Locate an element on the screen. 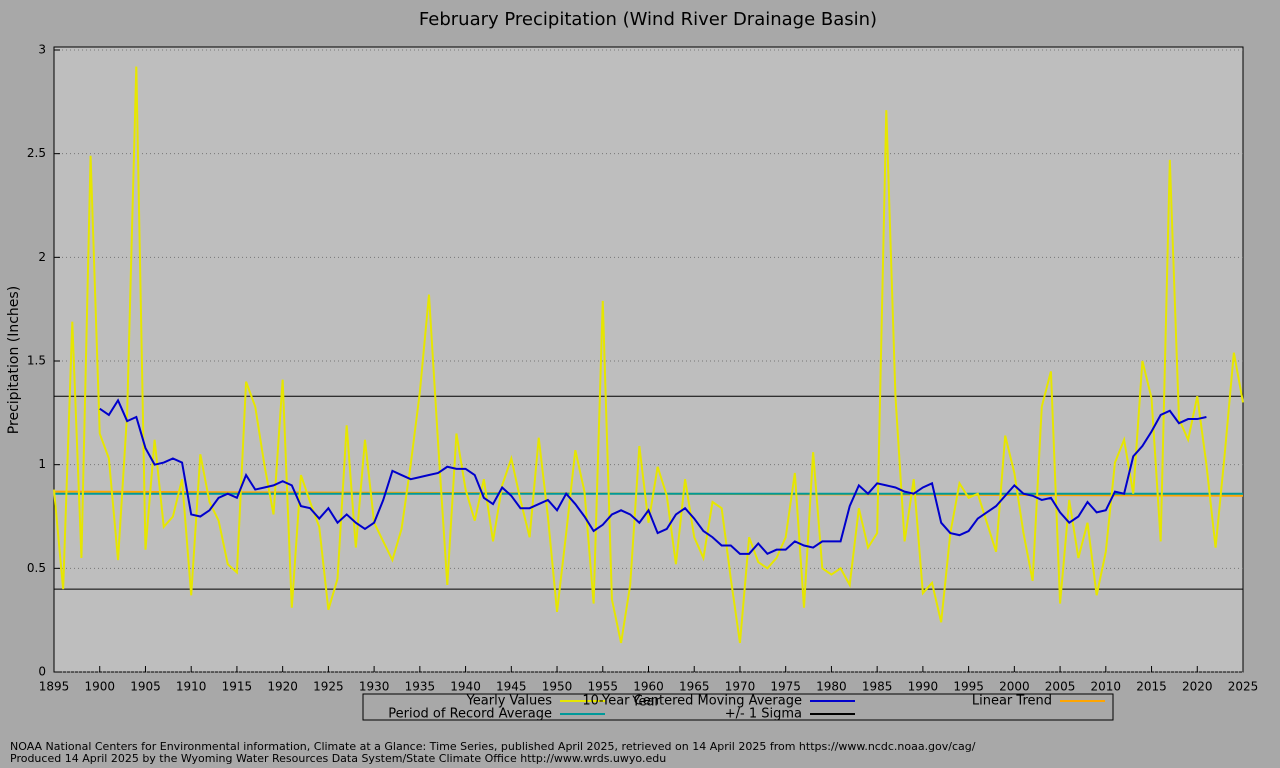 Image resolution: width=1280 pixels, height=768 pixels. x-tick-label: 1975 is located at coordinates (785, 687).